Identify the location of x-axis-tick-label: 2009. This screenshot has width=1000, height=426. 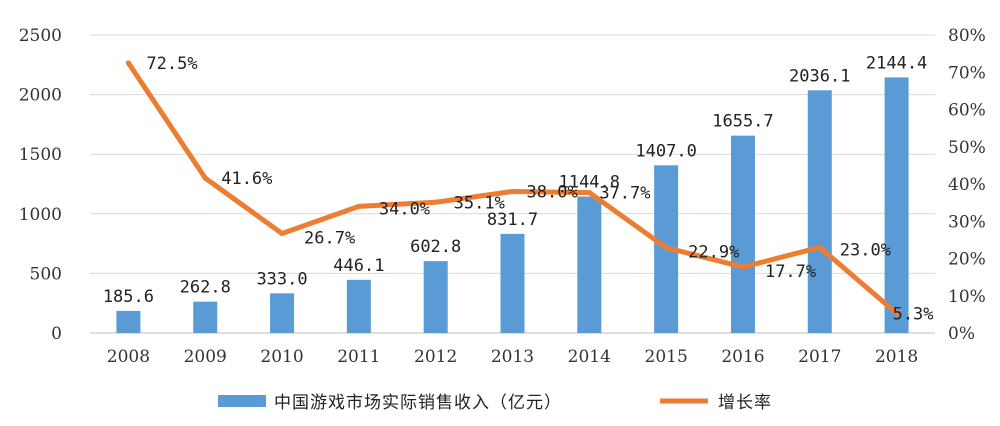
(205, 357).